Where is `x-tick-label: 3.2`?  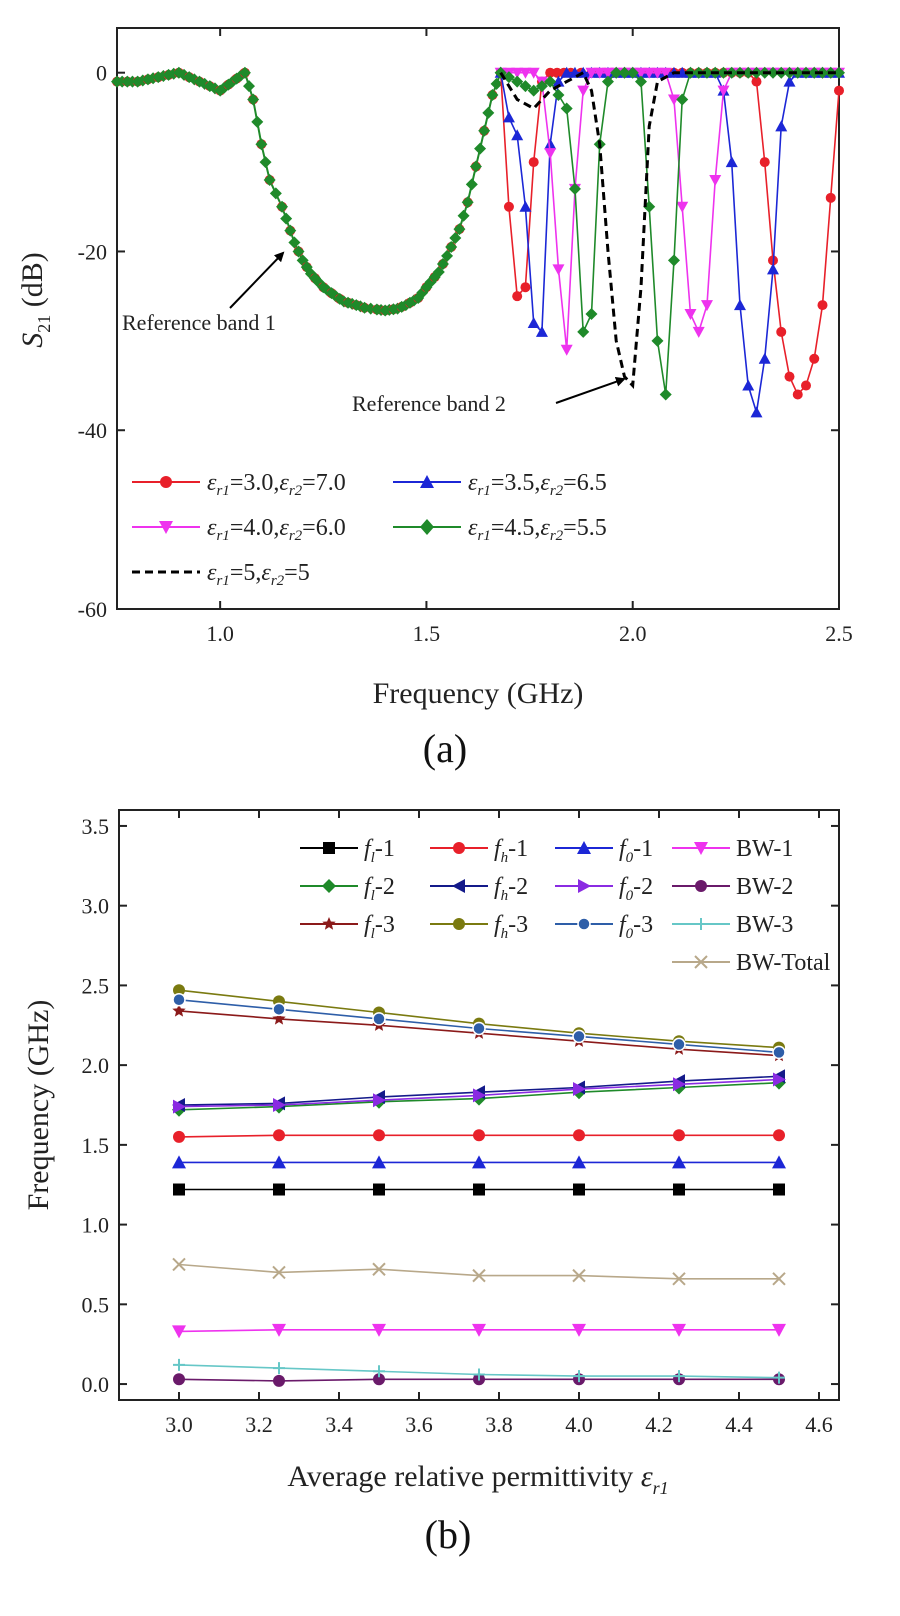 x-tick-label: 3.2 is located at coordinates (259, 1424).